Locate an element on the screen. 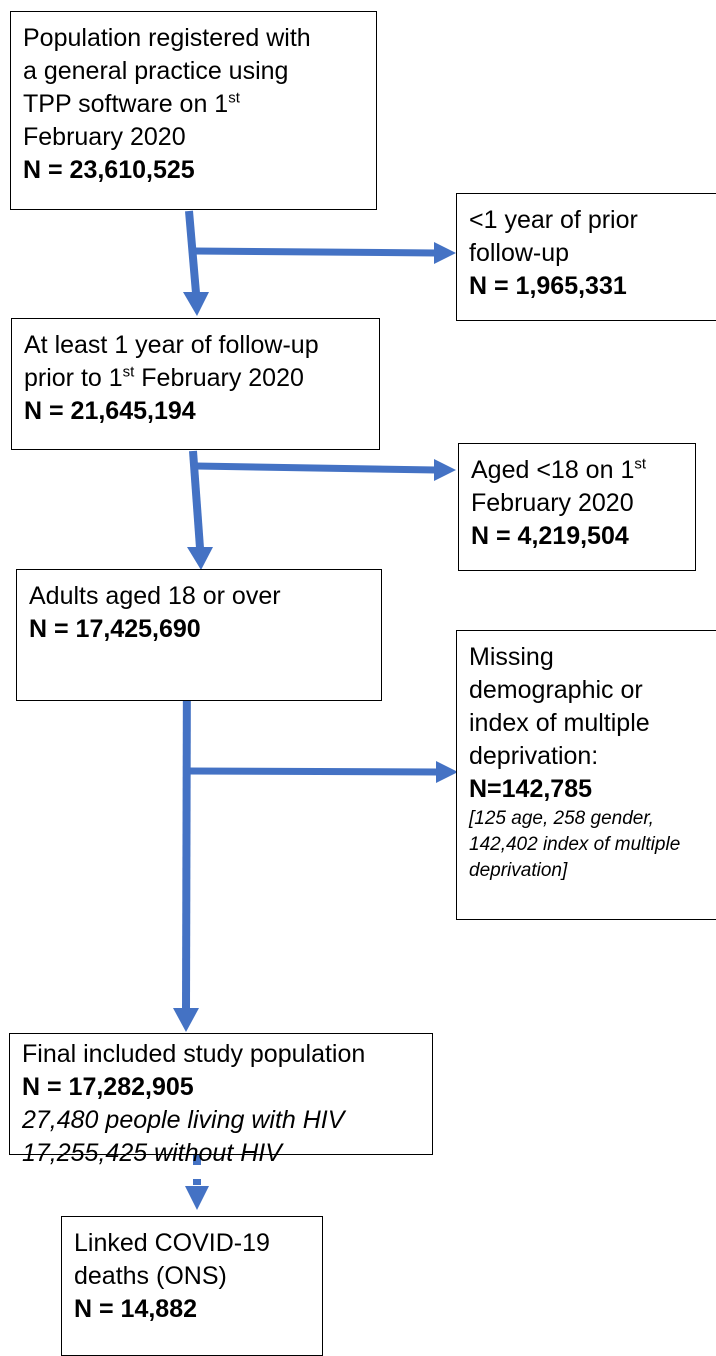  box2-count: N = 21,645,194 is located at coordinates (110, 411).